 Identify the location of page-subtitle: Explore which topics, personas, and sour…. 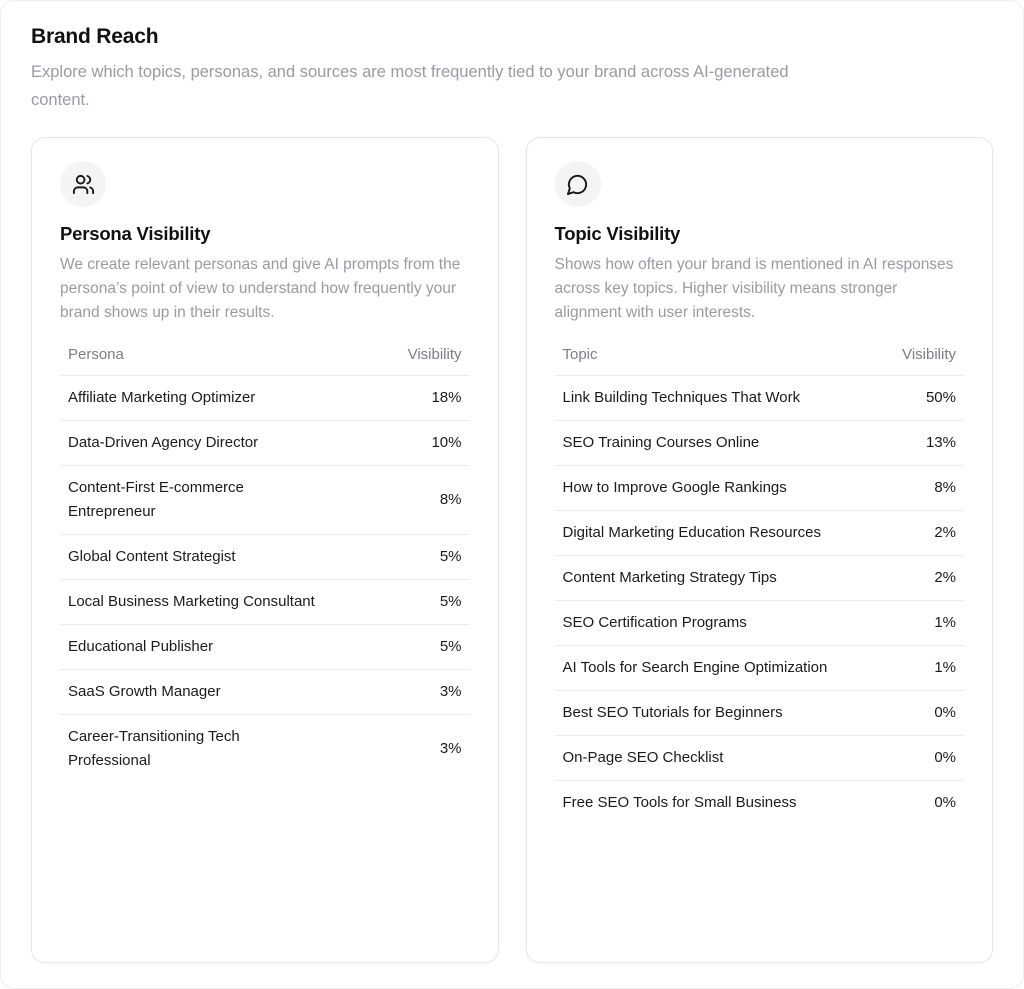
(410, 86).